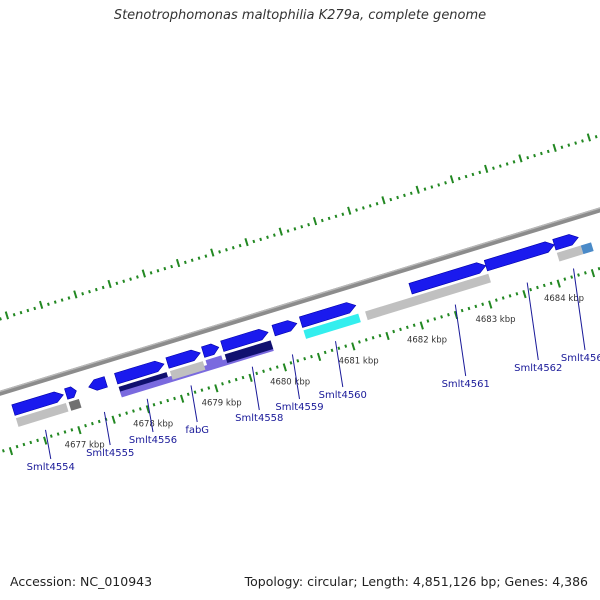 The height and width of the screenshot is (600, 600). Describe the element at coordinates (427, 341) in the screenshot. I see `kbp-label: 4682 kbp` at that location.